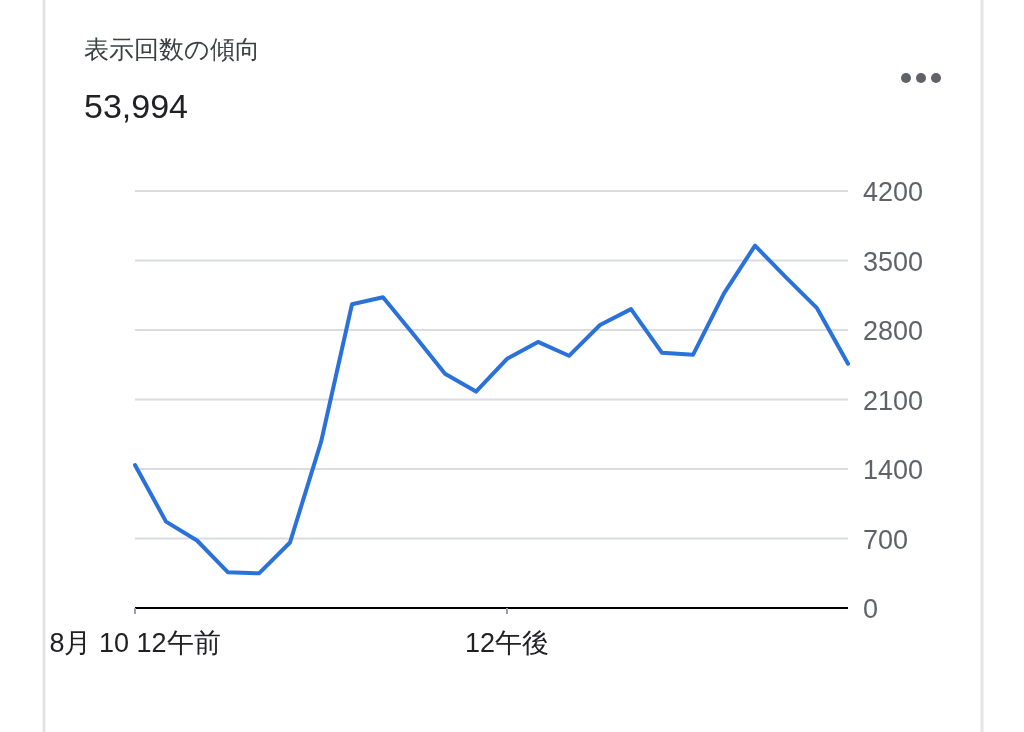 The image size is (1024, 732). I want to click on y-tick-label: 700, so click(886, 539).